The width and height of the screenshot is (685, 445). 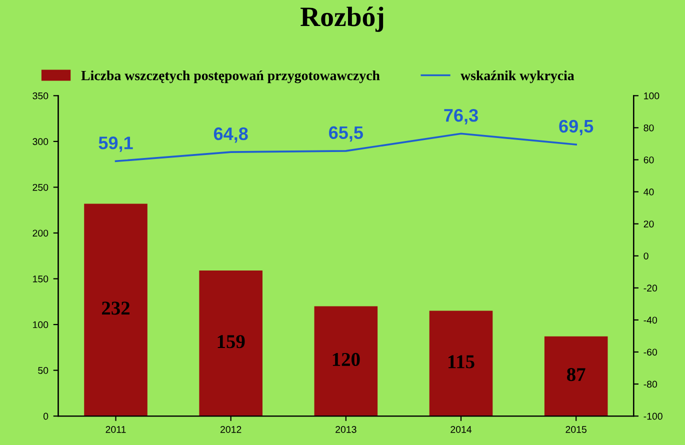 I want to click on y2-tick-label: -40, so click(x=651, y=320).